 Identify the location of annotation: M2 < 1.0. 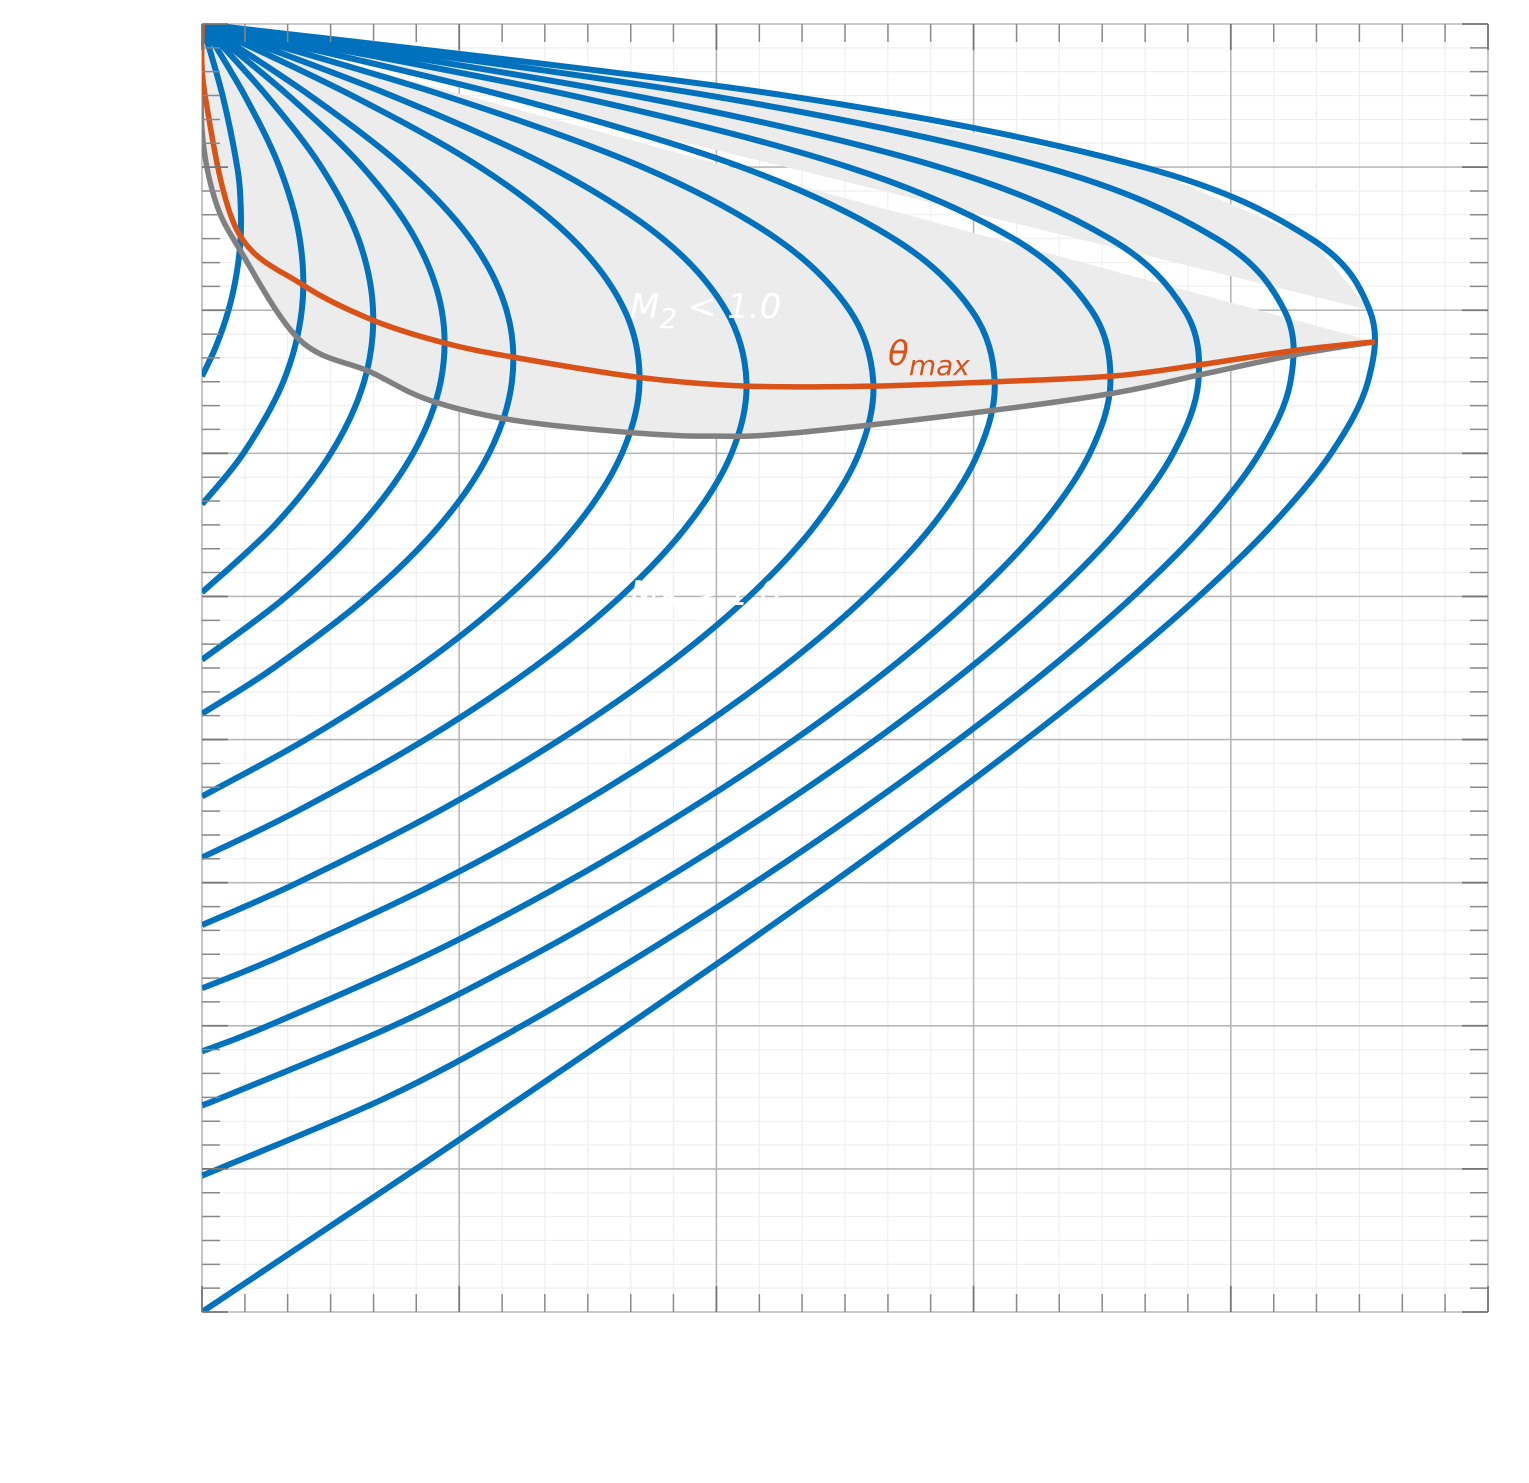
(705, 311).